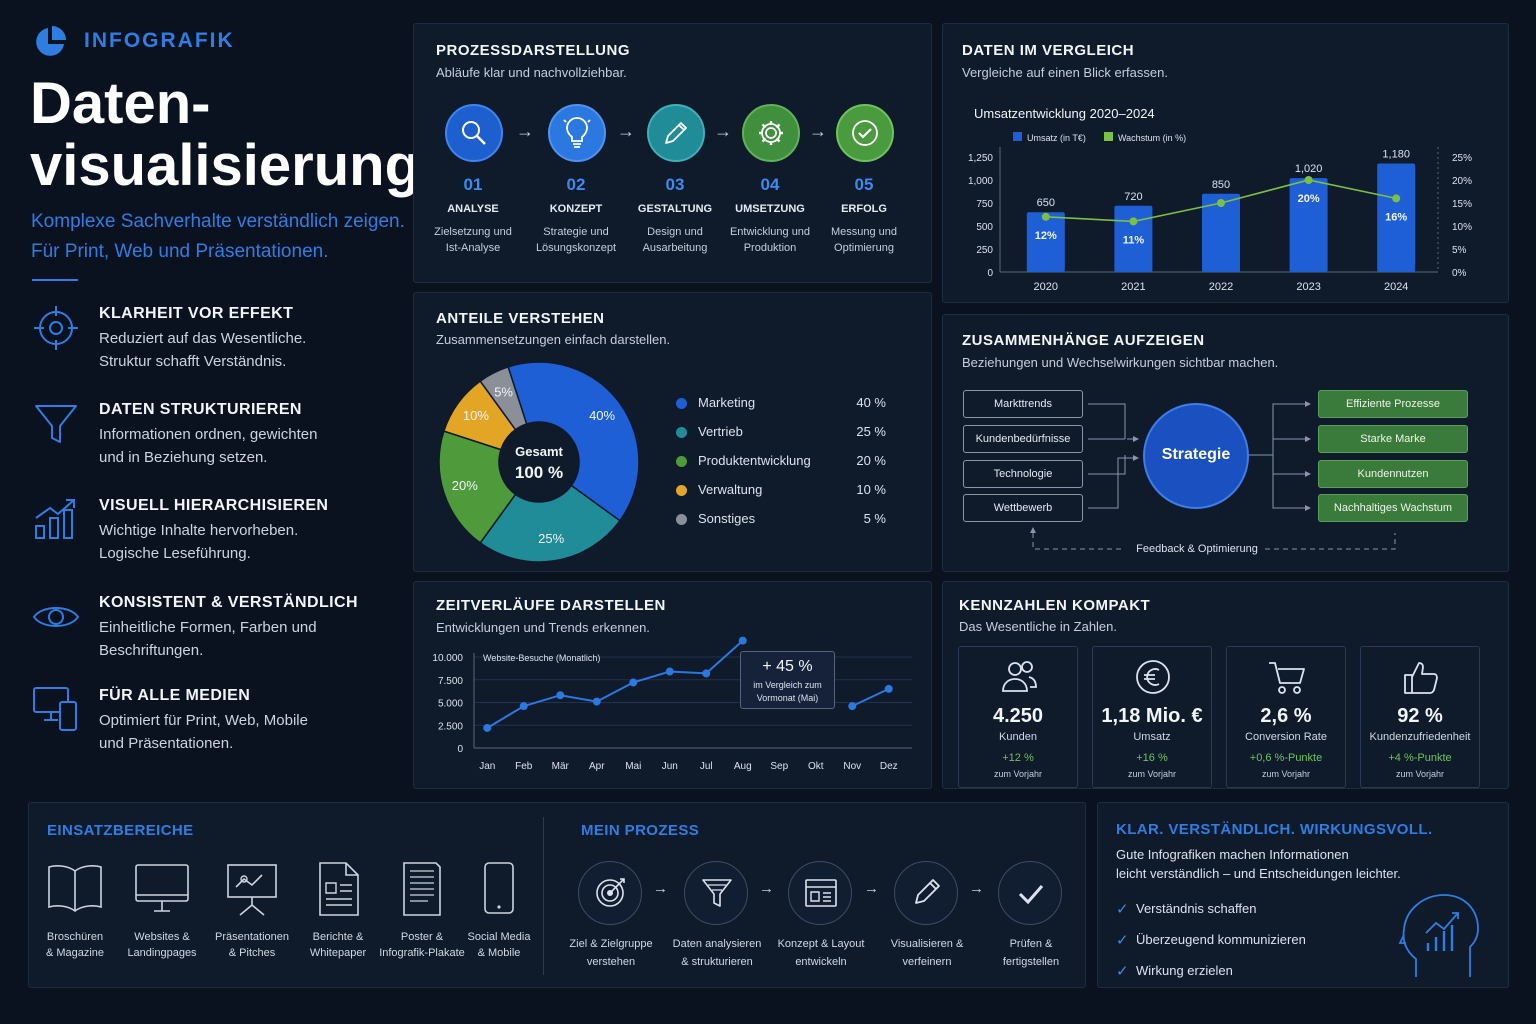  I want to click on y-tick-label: 7.500, so click(450, 681).